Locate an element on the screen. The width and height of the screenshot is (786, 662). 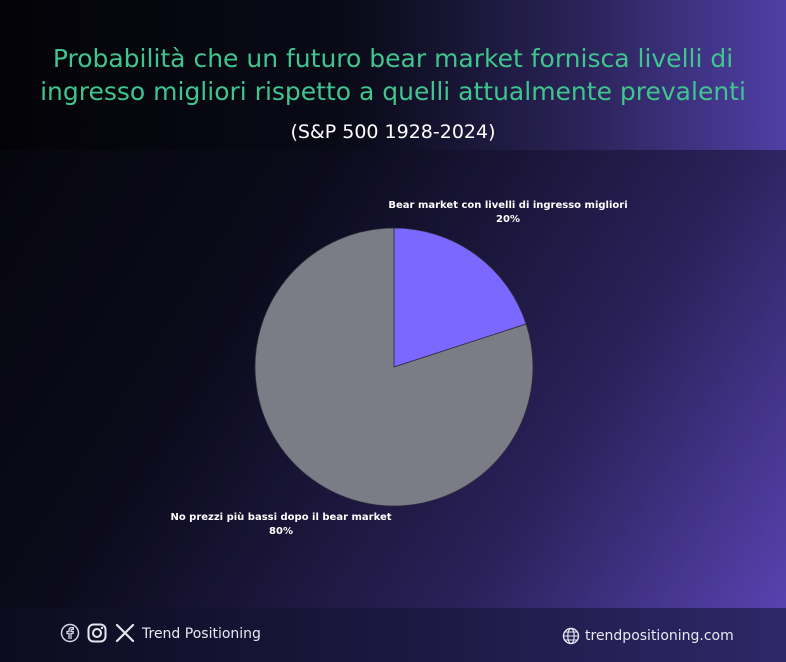
slice-value-label-1: 20% is located at coordinates (508, 219).